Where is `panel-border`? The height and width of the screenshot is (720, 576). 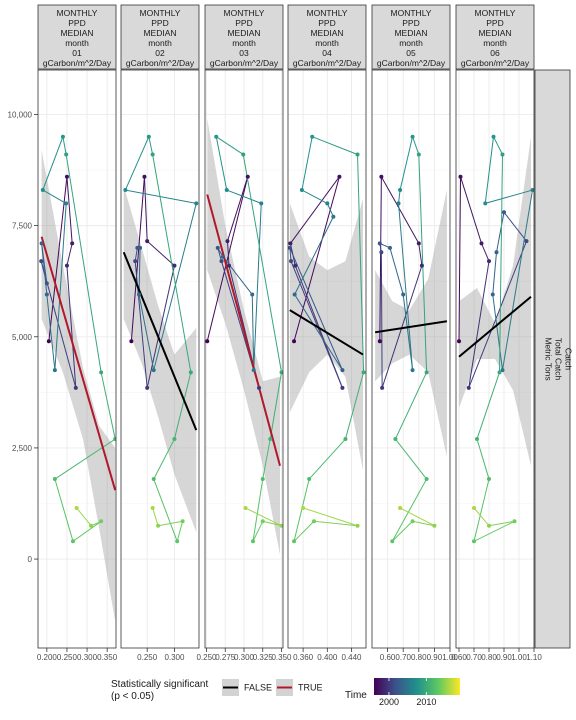 panel-border is located at coordinates (77, 359).